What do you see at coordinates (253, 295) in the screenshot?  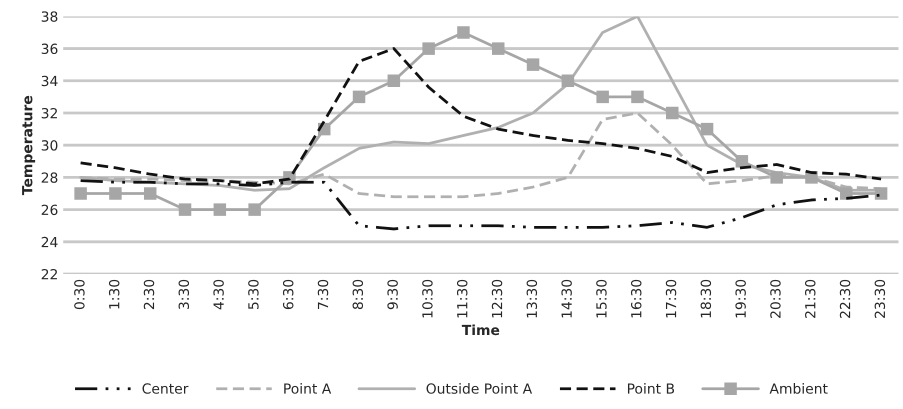 I see `x-tick-label: 5:30` at bounding box center [253, 295].